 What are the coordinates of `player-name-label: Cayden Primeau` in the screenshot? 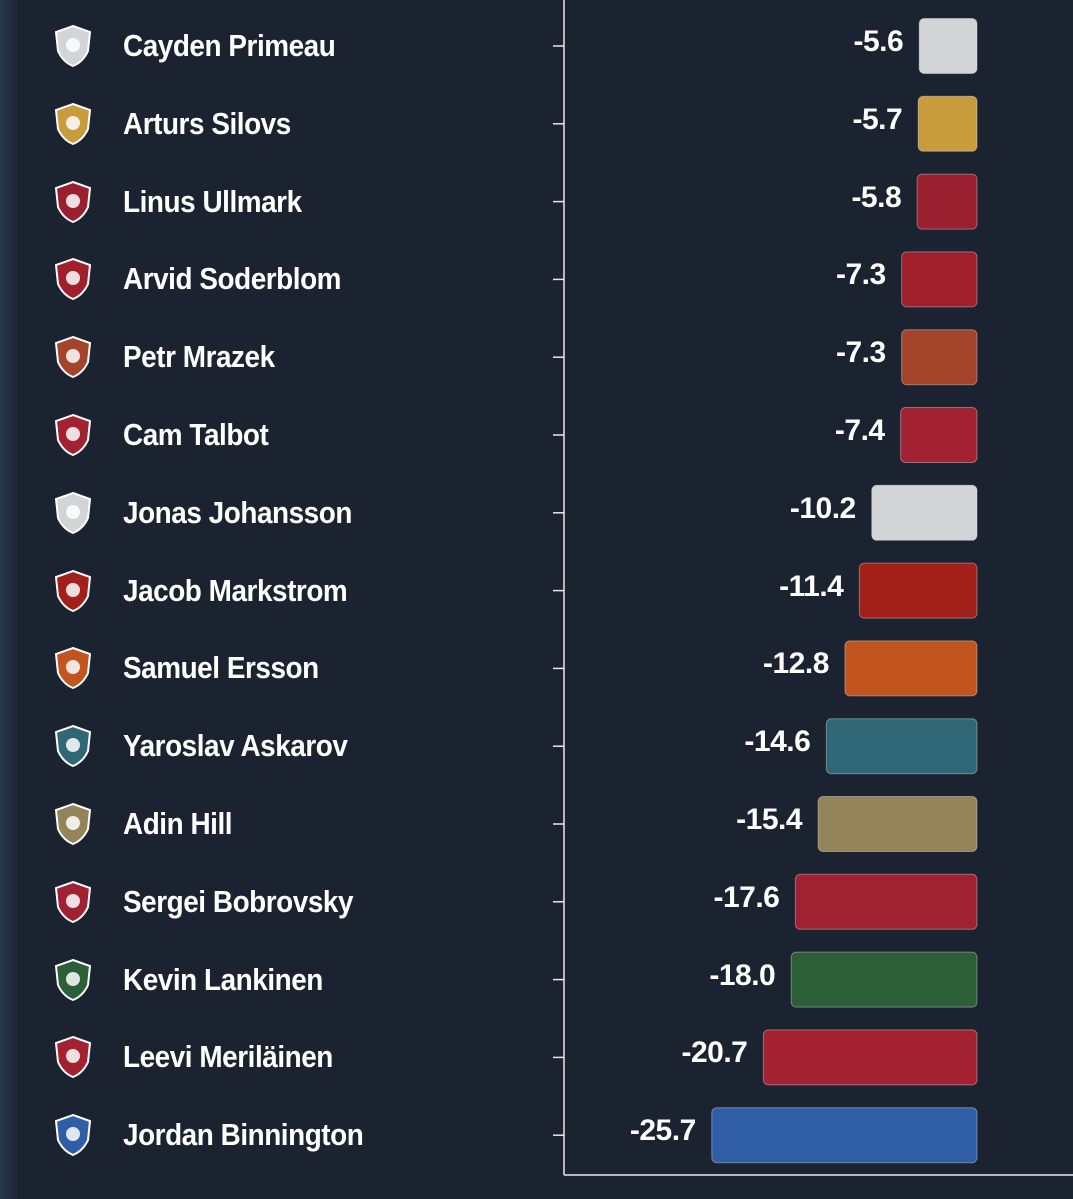 It's located at (229, 45).